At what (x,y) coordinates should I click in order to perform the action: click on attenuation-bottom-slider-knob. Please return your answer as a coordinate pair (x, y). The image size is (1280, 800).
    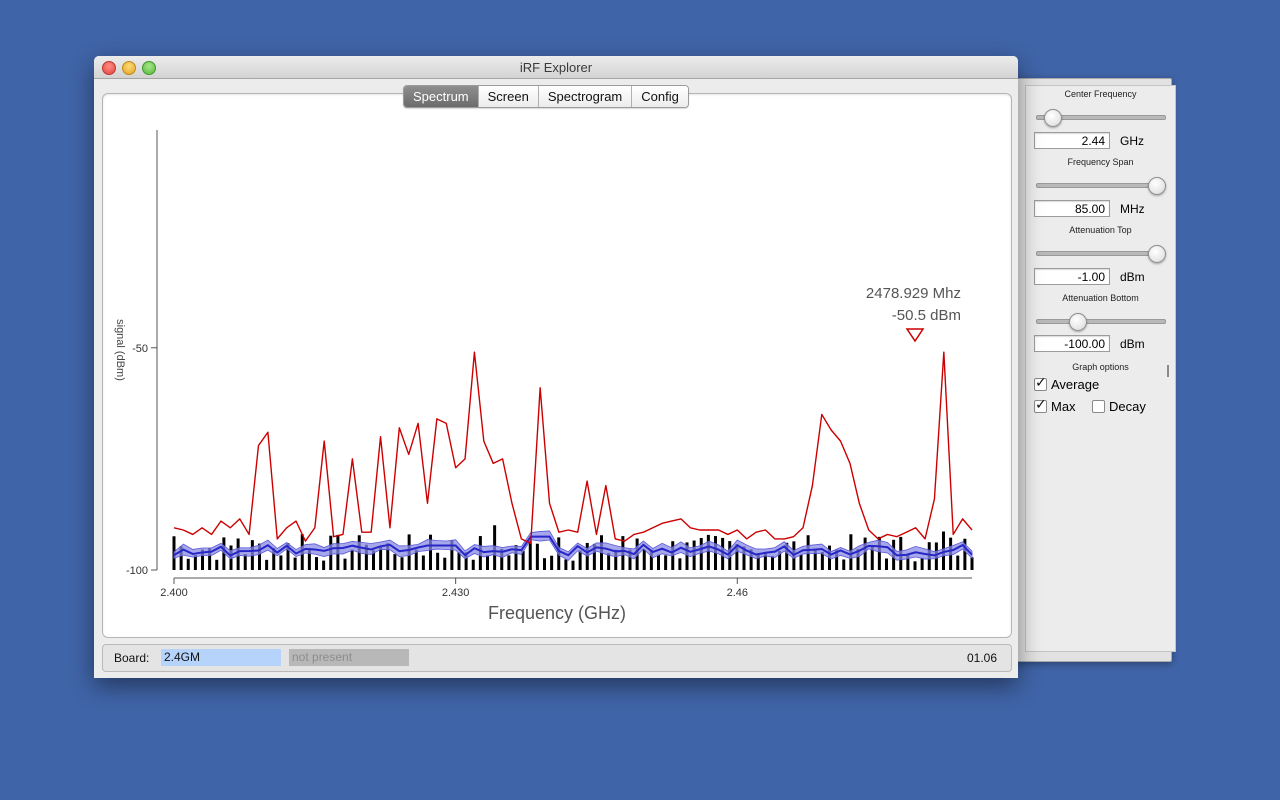
    Looking at the image, I should click on (1078, 322).